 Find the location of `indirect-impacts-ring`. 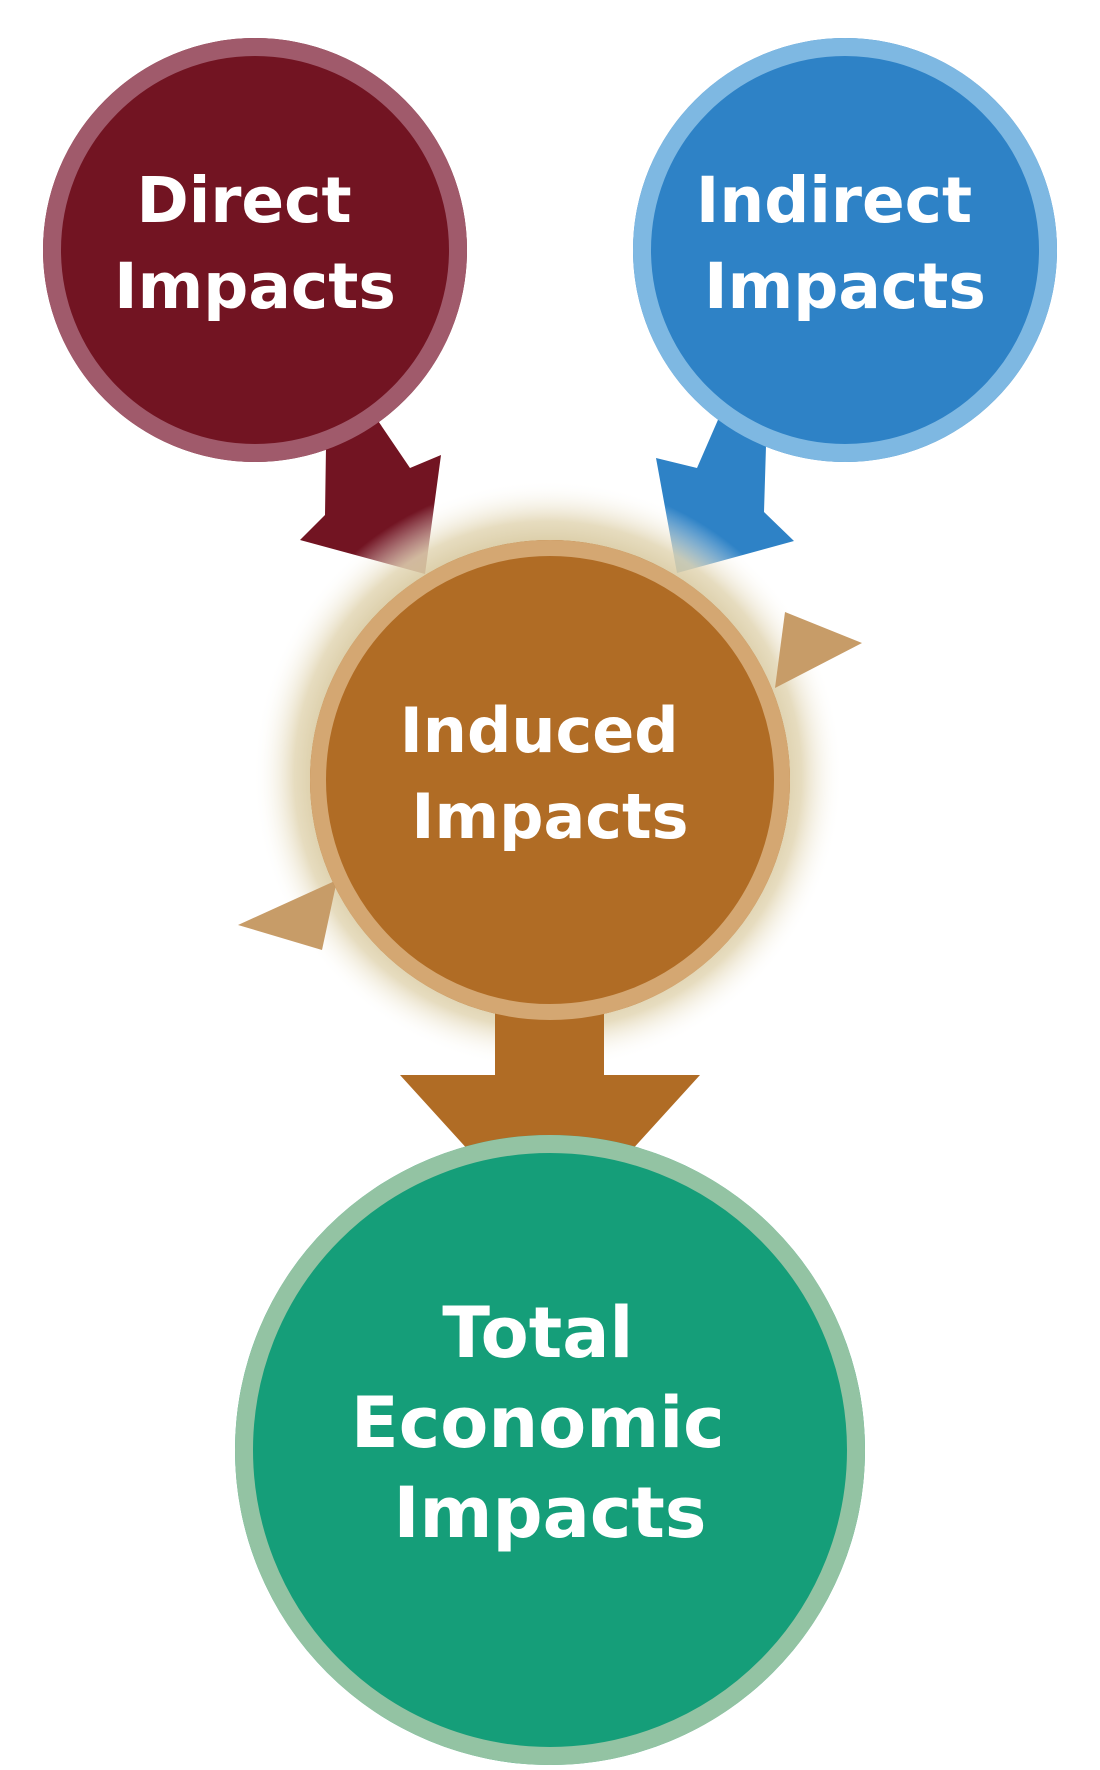

indirect-impacts-ring is located at coordinates (845, 250).